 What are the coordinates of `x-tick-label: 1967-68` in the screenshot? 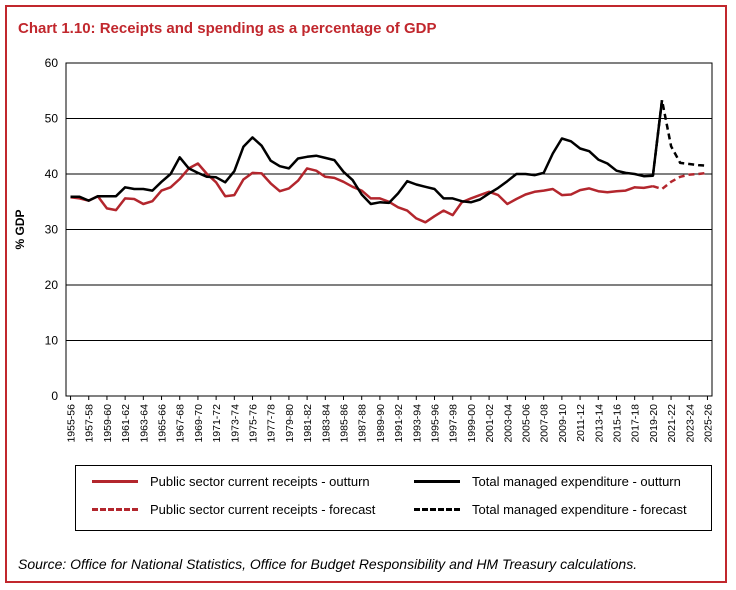 It's located at (181, 423).